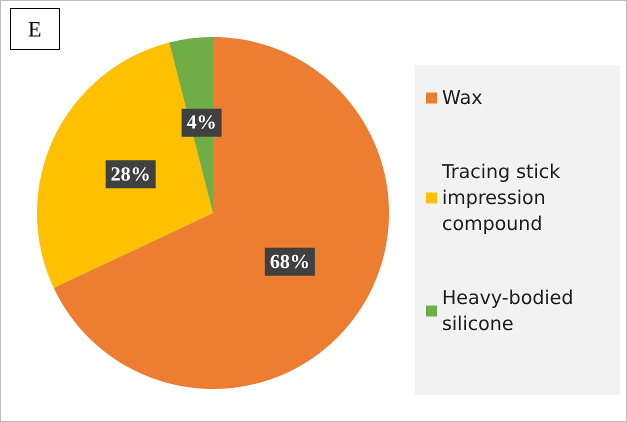 This screenshot has height=422, width=627. I want to click on chart-title: E, so click(35, 29).